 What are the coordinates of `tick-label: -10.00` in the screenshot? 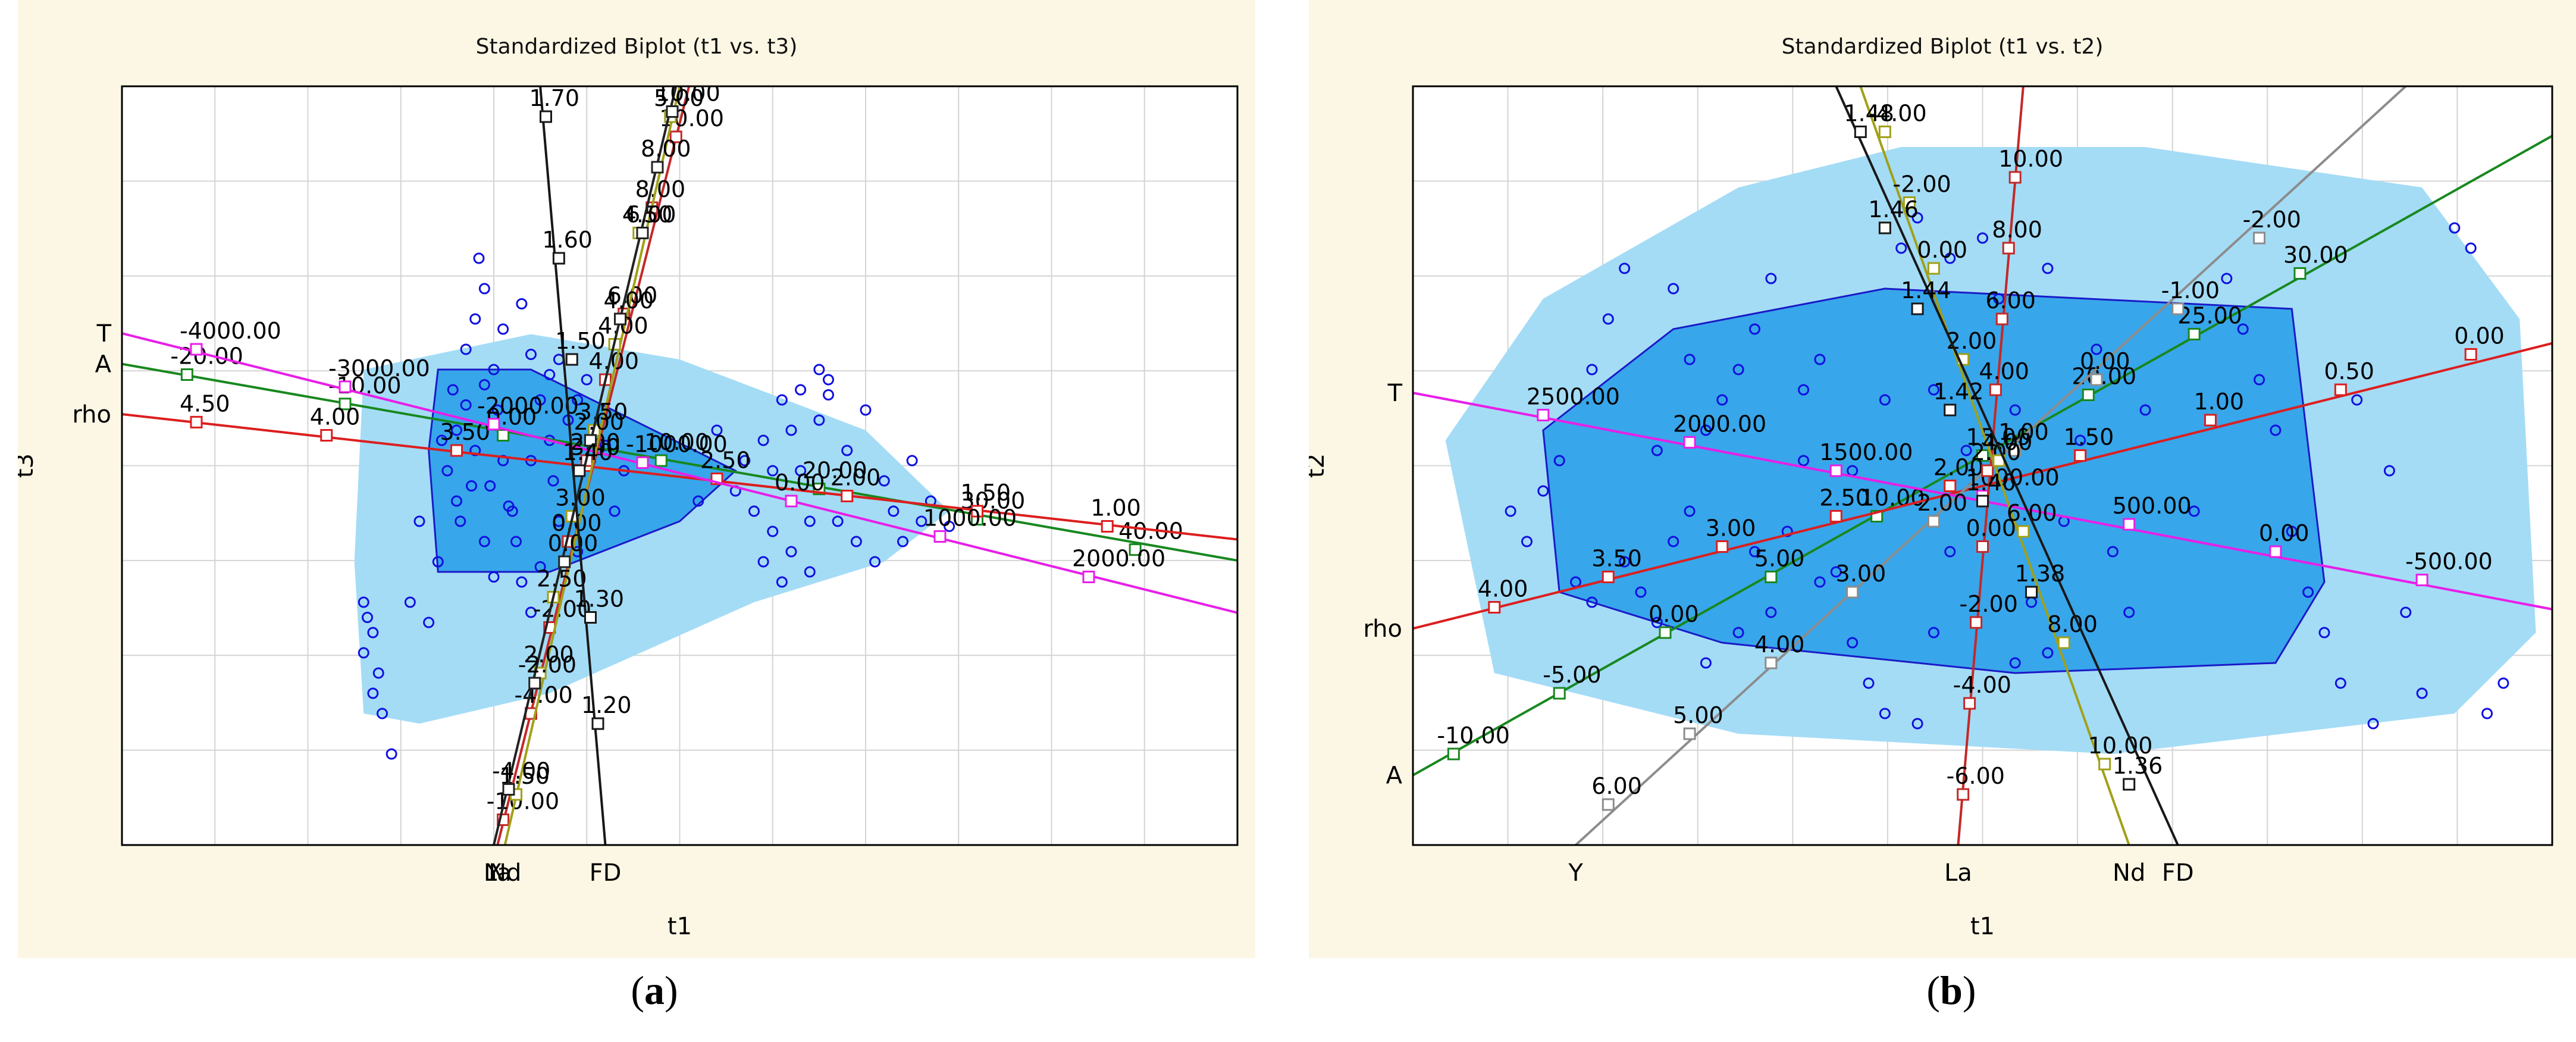 It's located at (1474, 735).